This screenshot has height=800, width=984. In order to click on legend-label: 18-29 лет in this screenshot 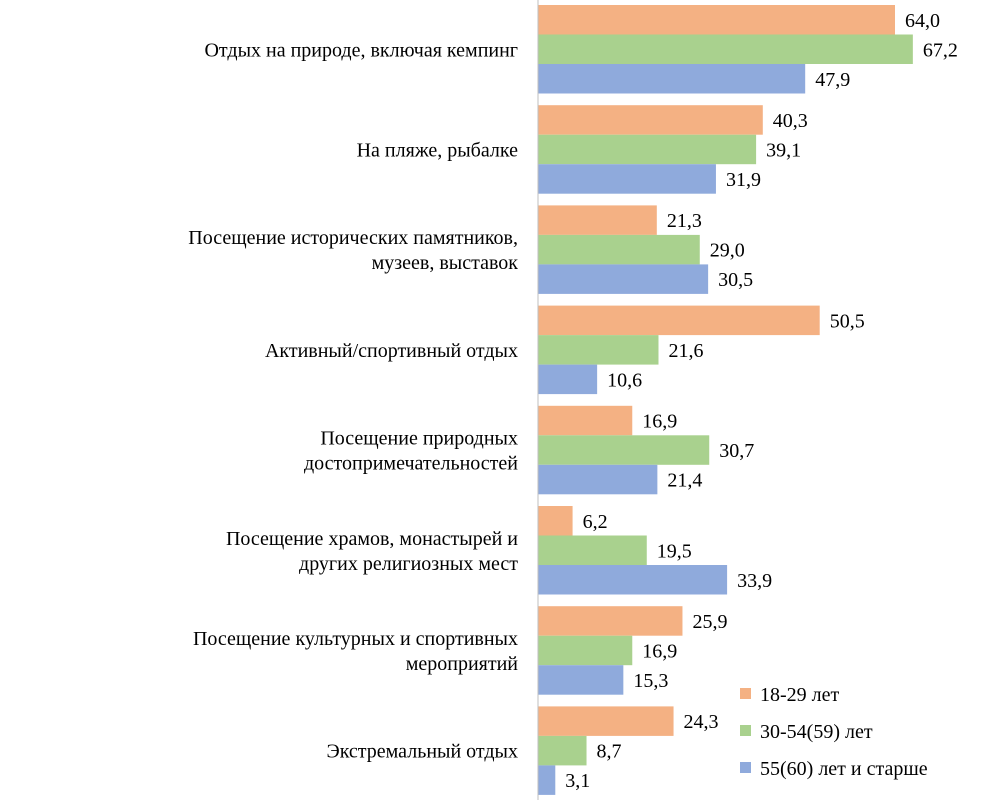, I will do `click(800, 695)`.